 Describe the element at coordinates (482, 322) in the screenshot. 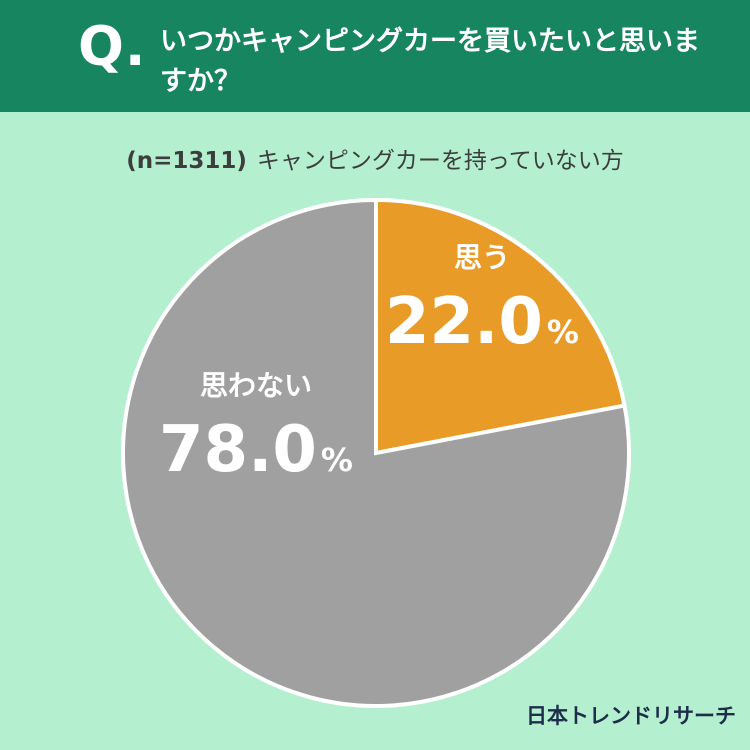

I see `slice-value-1: 22.0%` at that location.